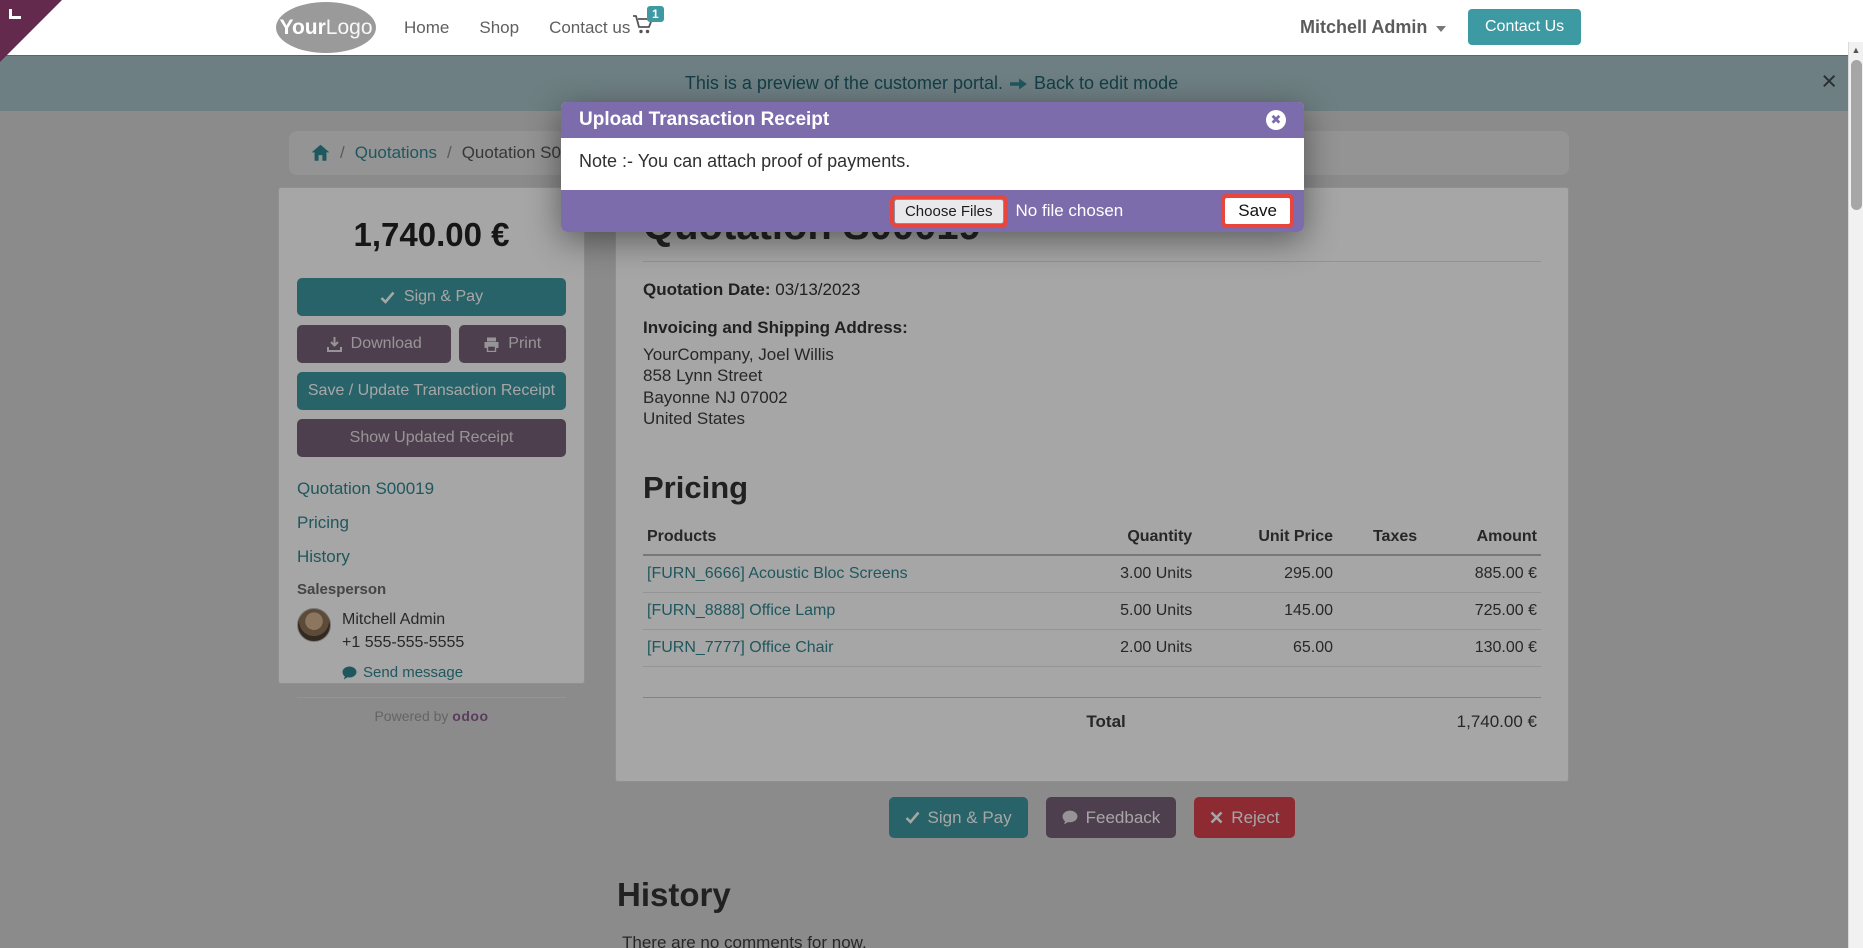  What do you see at coordinates (932, 120) in the screenshot?
I see `modal-header: Upload Transaction Receipt ✖` at bounding box center [932, 120].